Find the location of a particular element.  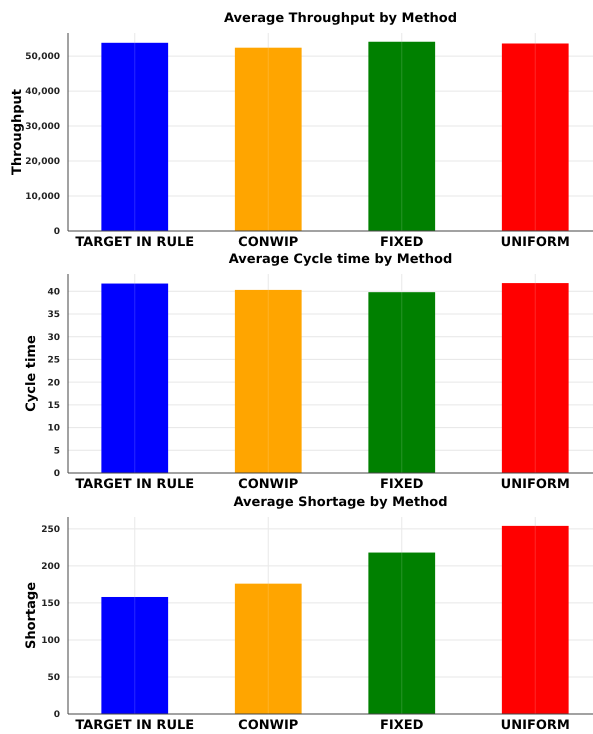

y-tick-label: 50 is located at coordinates (53, 678).